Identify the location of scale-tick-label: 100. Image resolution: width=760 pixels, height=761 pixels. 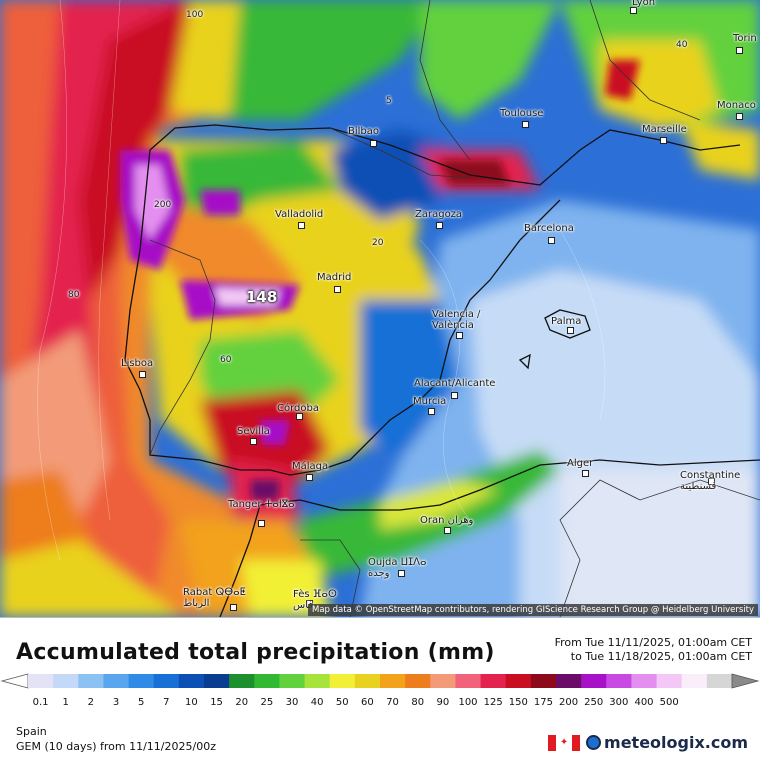
(468, 702).